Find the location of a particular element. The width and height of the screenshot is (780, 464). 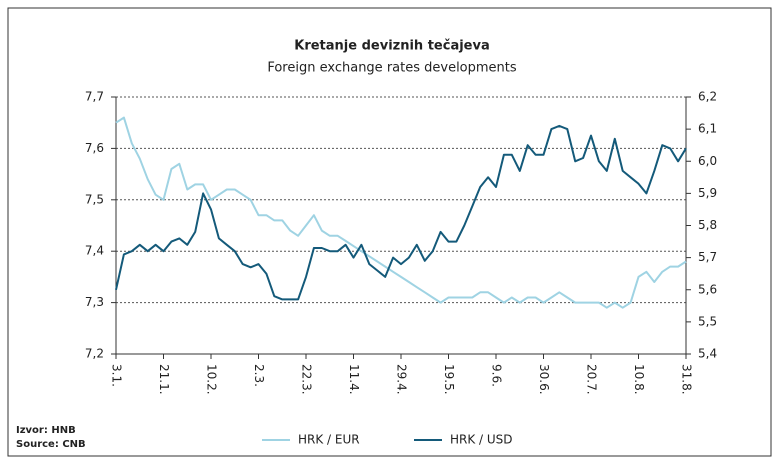

y2-tick-label: 6,0 is located at coordinates (707, 161).